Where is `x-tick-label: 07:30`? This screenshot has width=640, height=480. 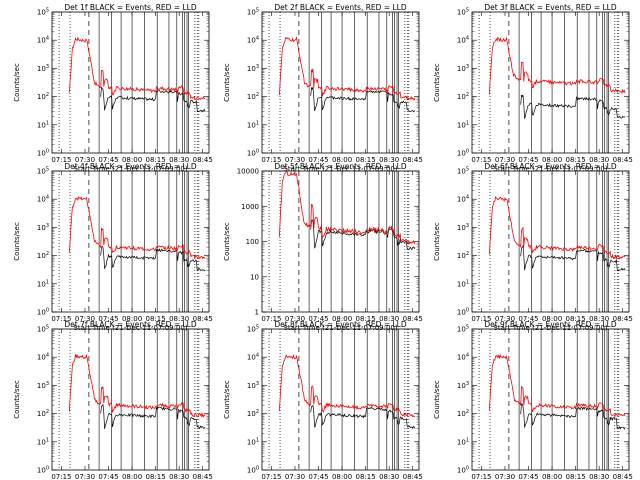
x-tick-label: 07:30 is located at coordinates (295, 160).